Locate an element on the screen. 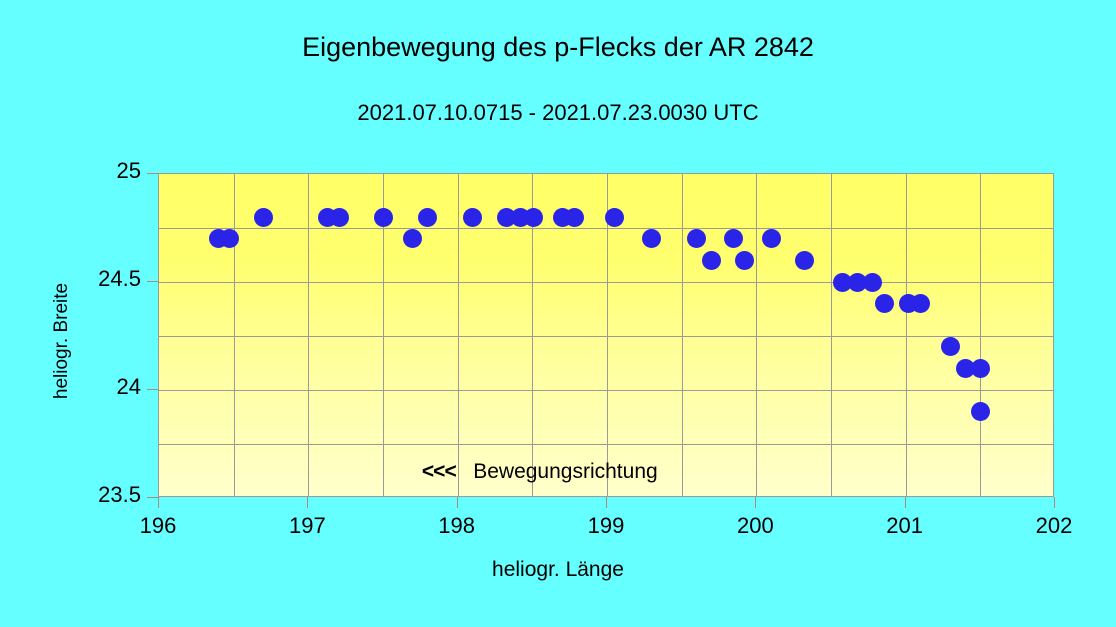  direction-annotation-label: Bewegungsrichtung is located at coordinates (556, 472).